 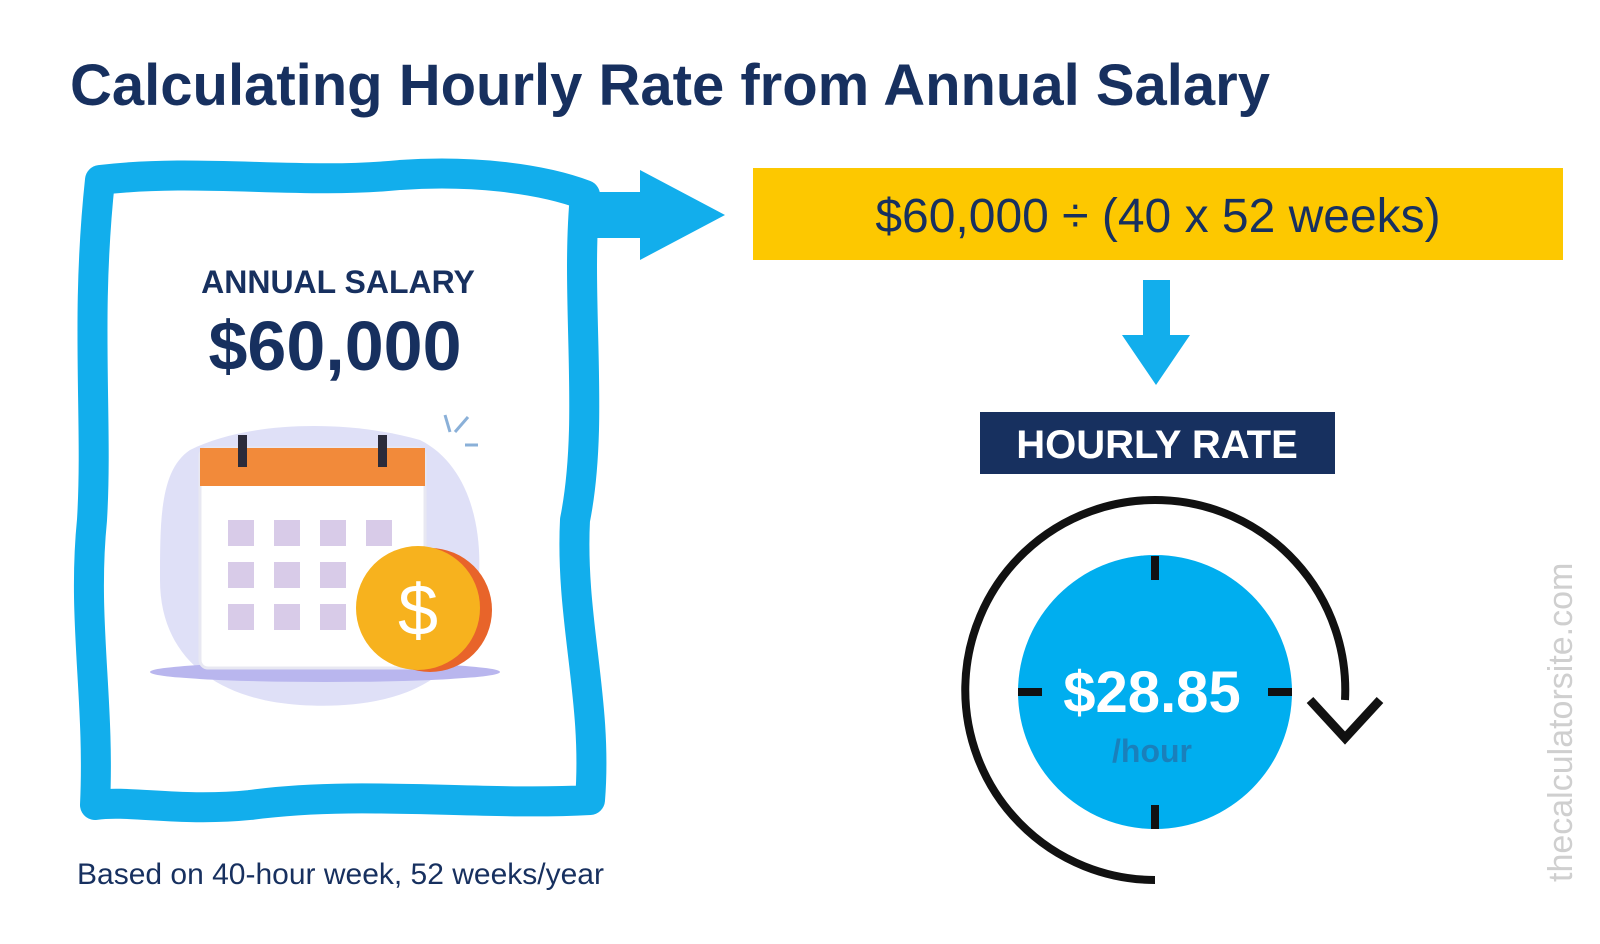 I want to click on watermark: thecalculatorsite.com, so click(x=1561, y=722).